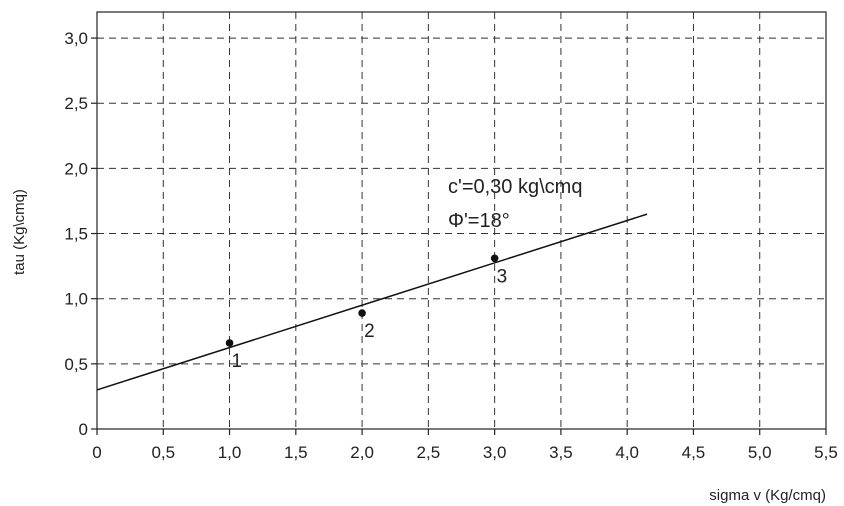 The height and width of the screenshot is (506, 844). Describe the element at coordinates (694, 452) in the screenshot. I see `x-tick-label: 4,5` at that location.